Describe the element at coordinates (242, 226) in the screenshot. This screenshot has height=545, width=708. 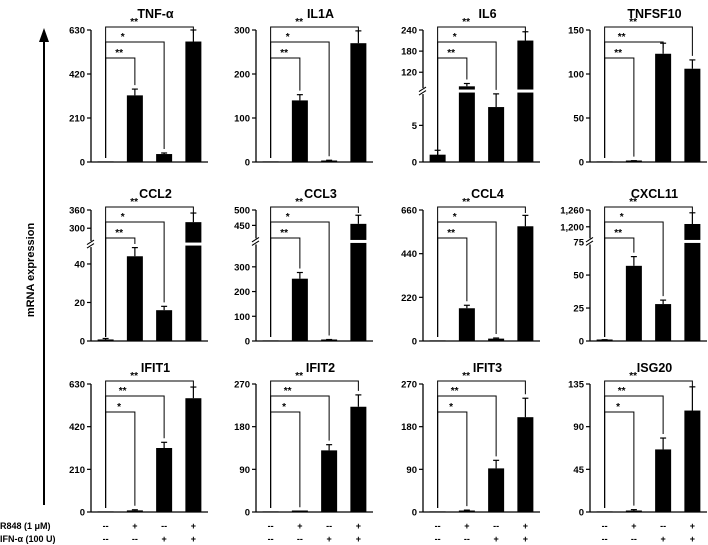
I see `y-tick-label: 450` at that location.